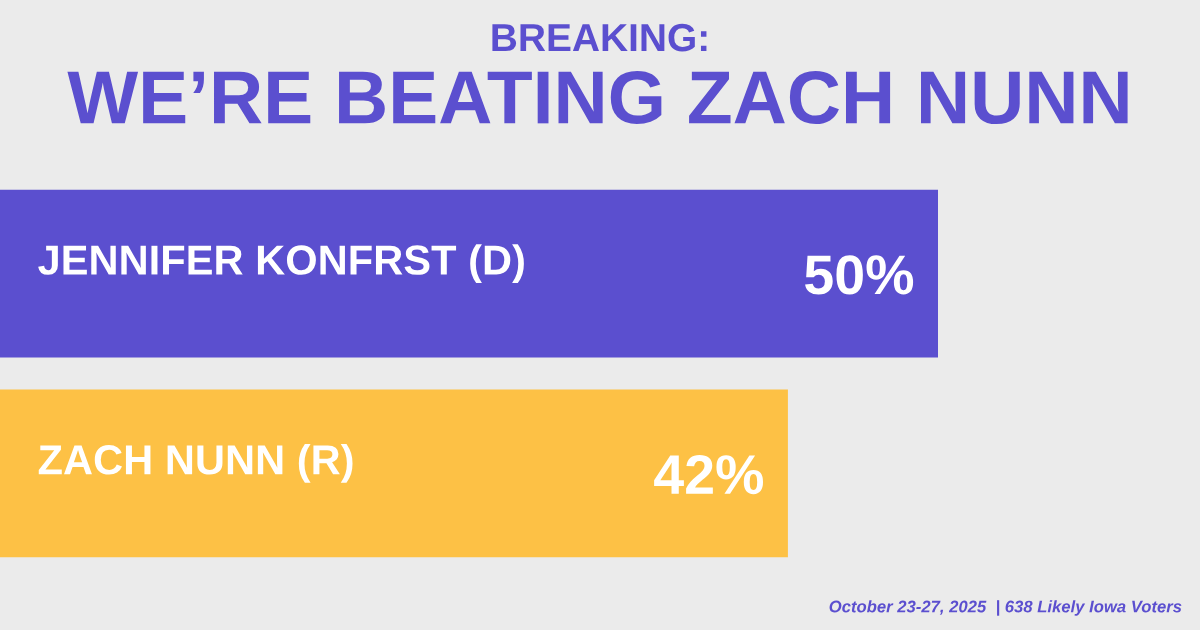  What do you see at coordinates (597, 97) in the screenshot?
I see `text: WE’RE BEATING ZACH NUNN` at bounding box center [597, 97].